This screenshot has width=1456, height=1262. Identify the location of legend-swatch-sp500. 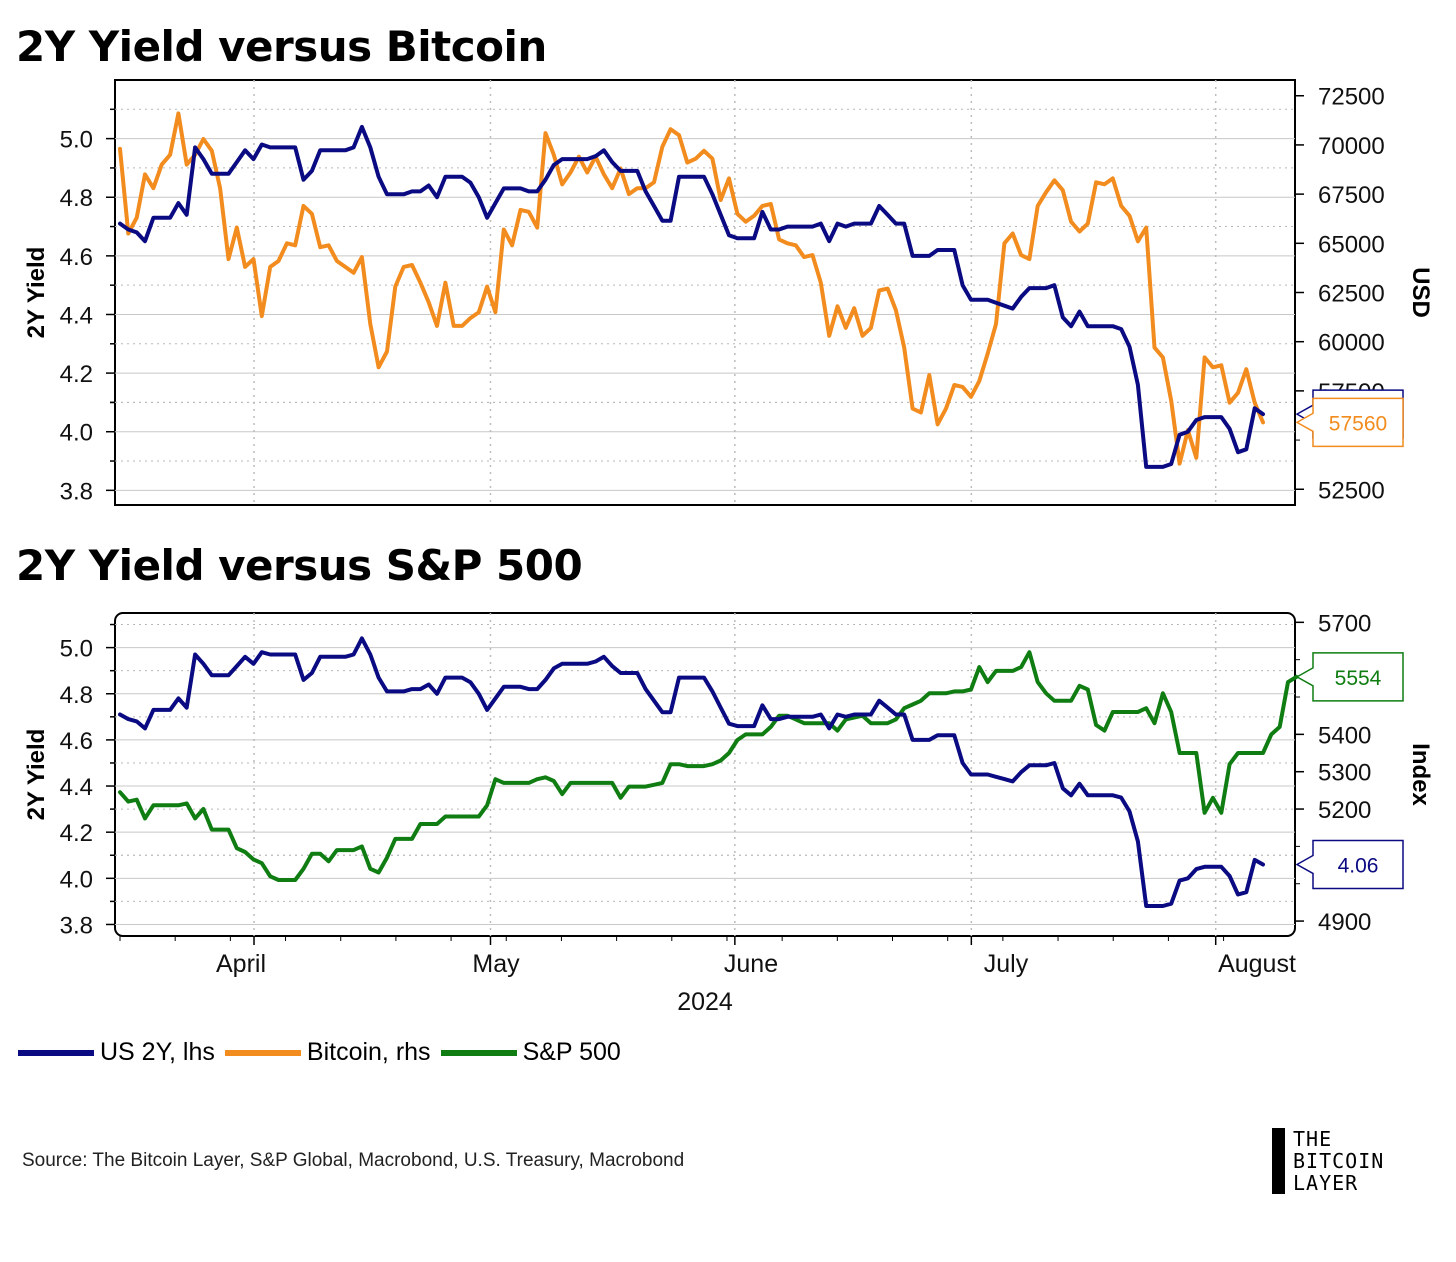
(478, 1052).